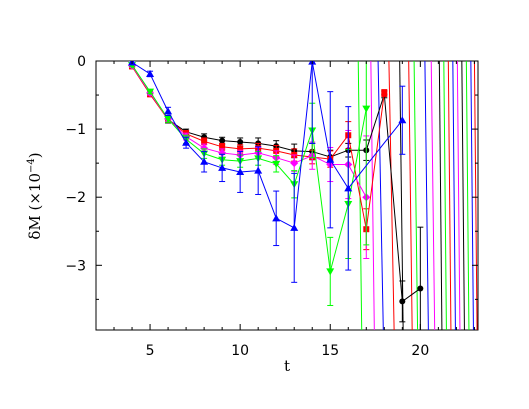 The height and width of the screenshot is (409, 529). I want to click on y-tick-label: 0, so click(81, 62).